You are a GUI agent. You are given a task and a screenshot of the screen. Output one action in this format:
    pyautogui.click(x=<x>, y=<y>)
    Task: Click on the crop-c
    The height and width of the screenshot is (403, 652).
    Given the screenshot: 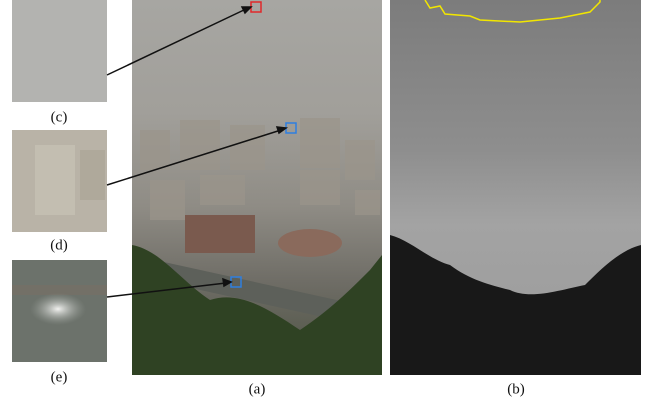 What is the action you would take?
    pyautogui.click(x=59, y=51)
    